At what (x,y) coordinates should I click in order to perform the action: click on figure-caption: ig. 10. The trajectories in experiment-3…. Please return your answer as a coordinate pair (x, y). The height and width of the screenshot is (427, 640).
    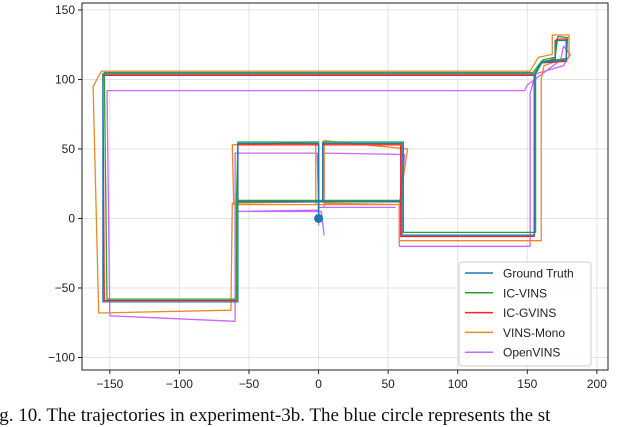
    Looking at the image, I should click on (275, 415).